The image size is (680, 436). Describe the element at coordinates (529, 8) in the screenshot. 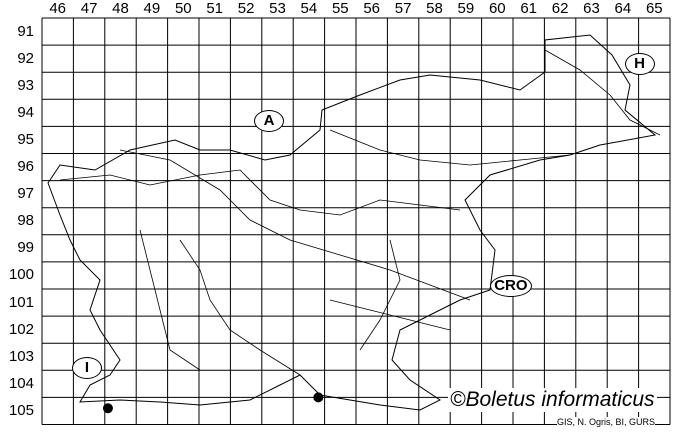

I see `column-label: 61` at that location.